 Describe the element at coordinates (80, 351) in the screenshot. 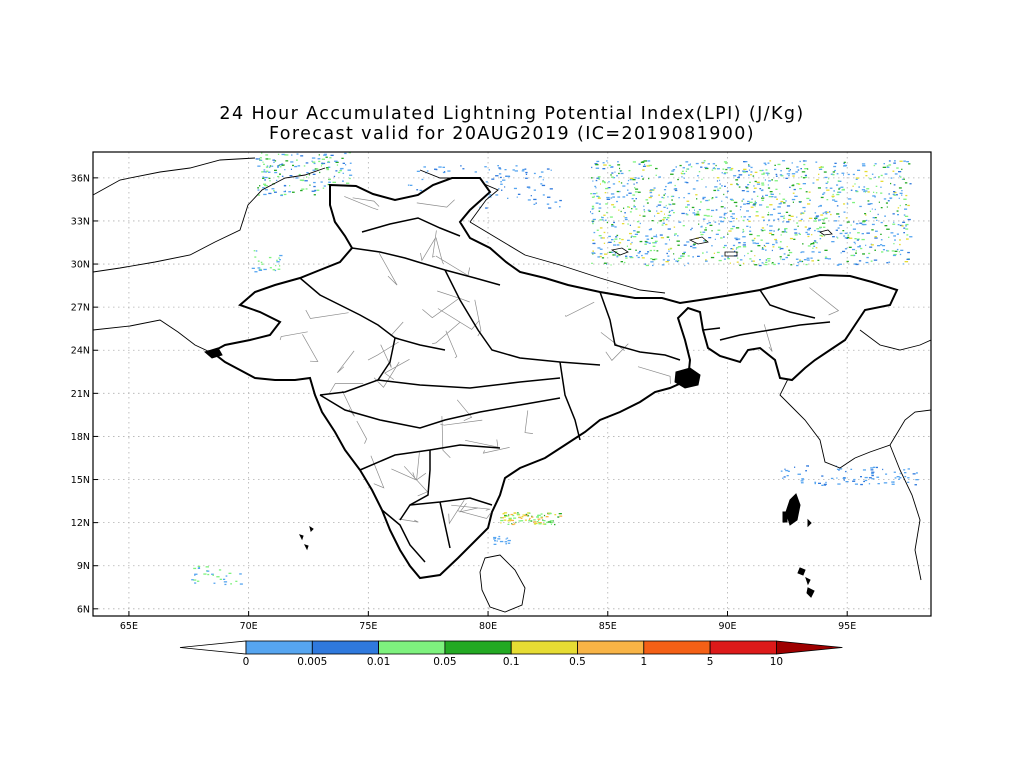

I see `lat-tick-label: 24N` at that location.